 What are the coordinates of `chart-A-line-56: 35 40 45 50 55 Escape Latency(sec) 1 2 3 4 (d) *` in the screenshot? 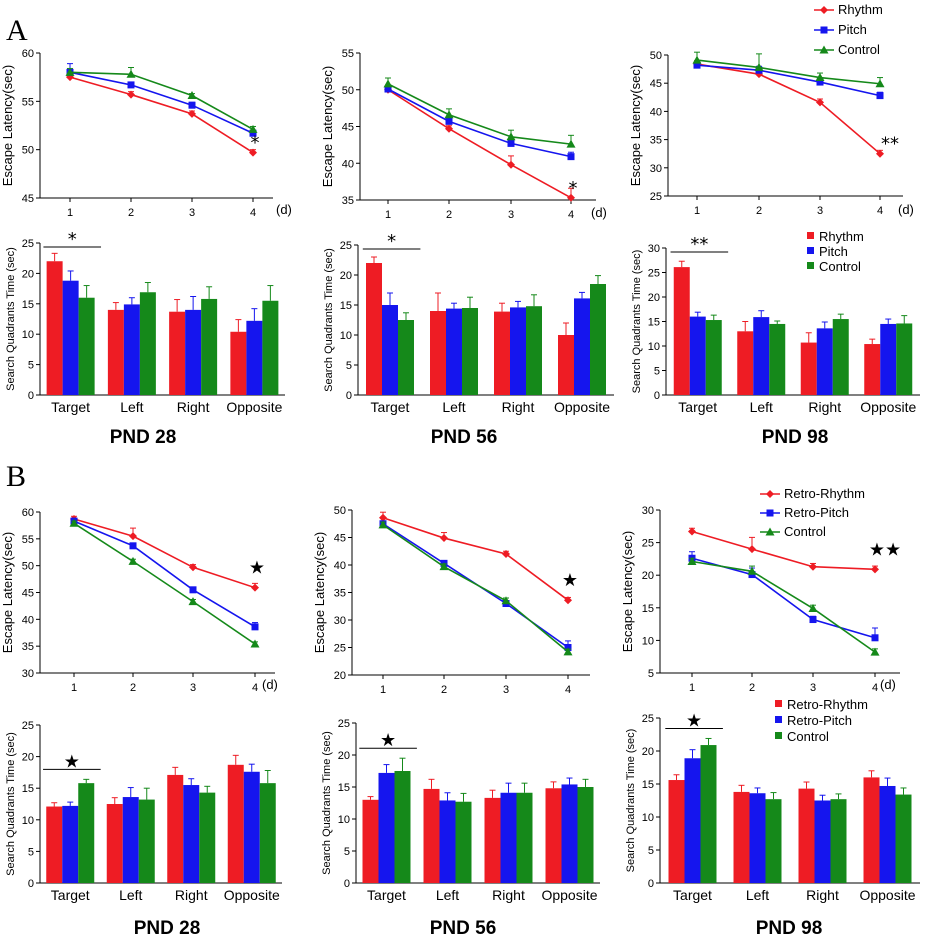 It's located at (463, 134).